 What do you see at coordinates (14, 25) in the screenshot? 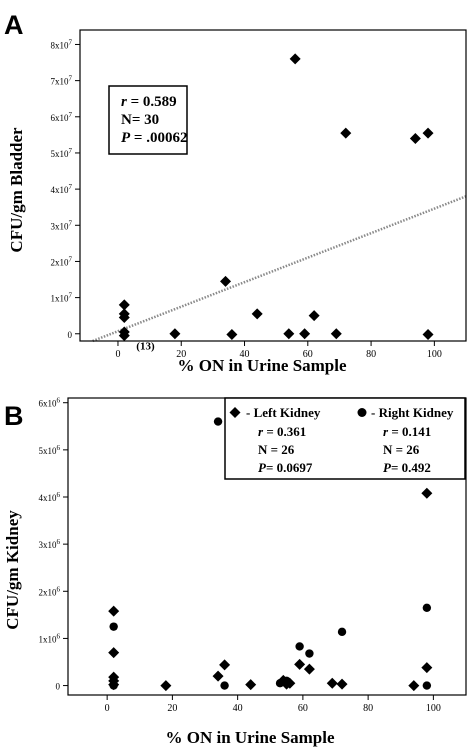
I see `panel-a-letter: A` at bounding box center [14, 25].